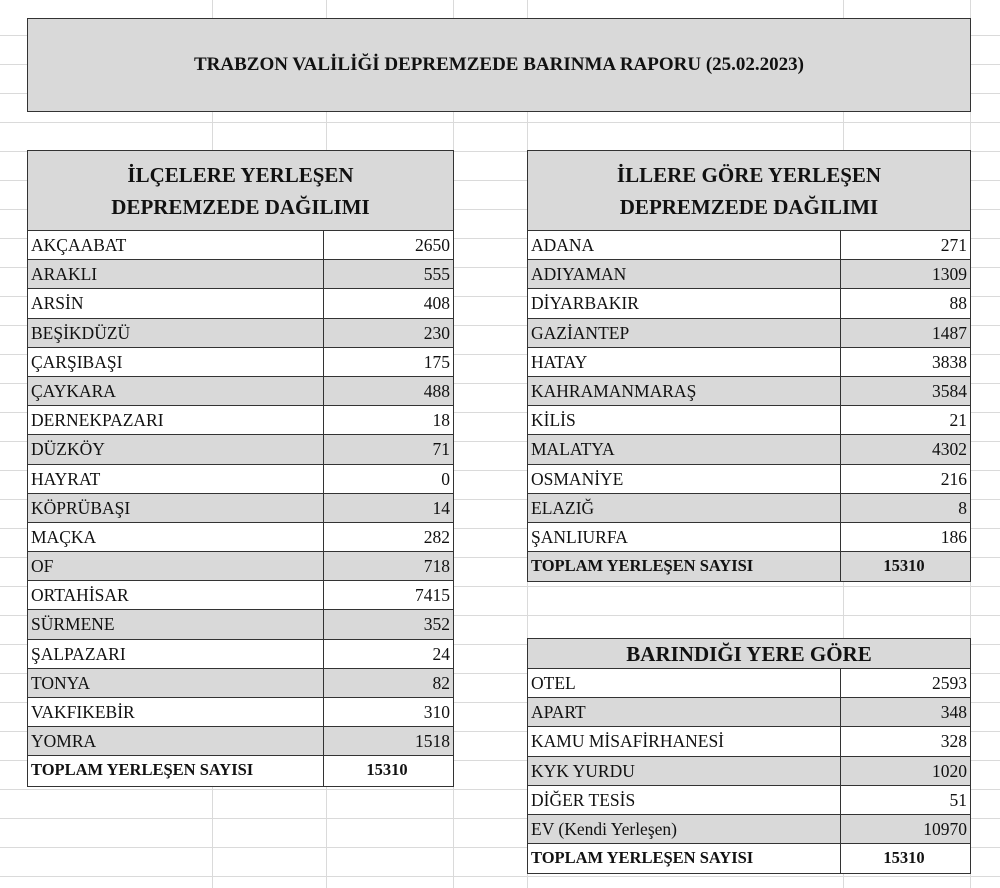 The width and height of the screenshot is (1000, 888). I want to click on table-row: ARSİN 408, so click(240, 304).